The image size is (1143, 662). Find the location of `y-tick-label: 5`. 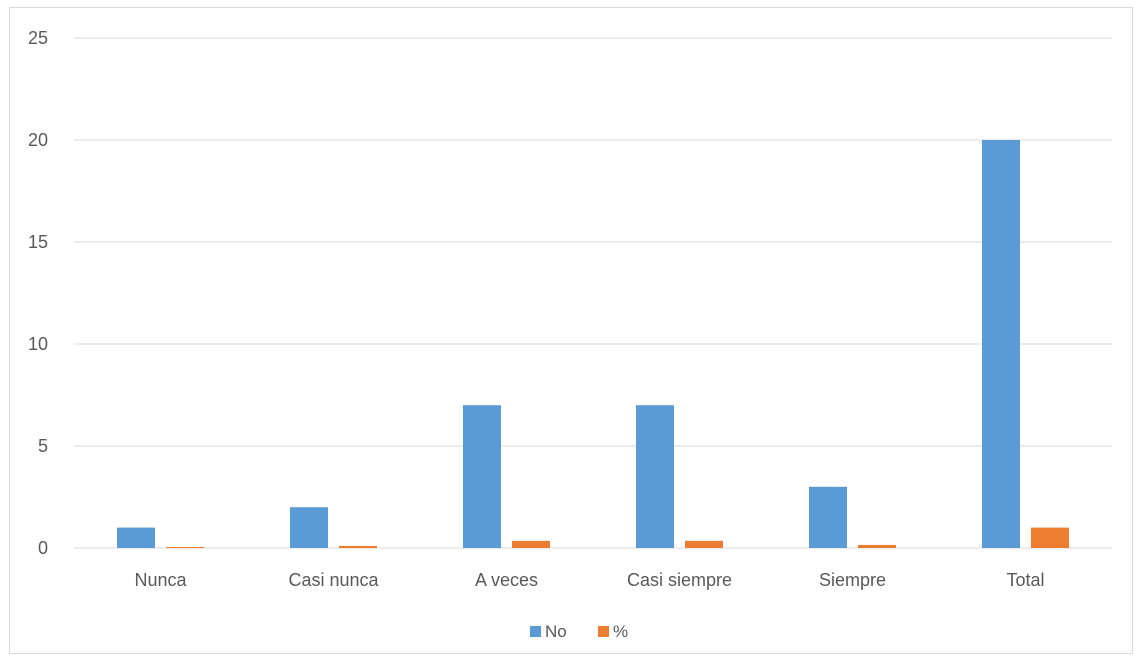

y-tick-label: 5 is located at coordinates (43, 446).